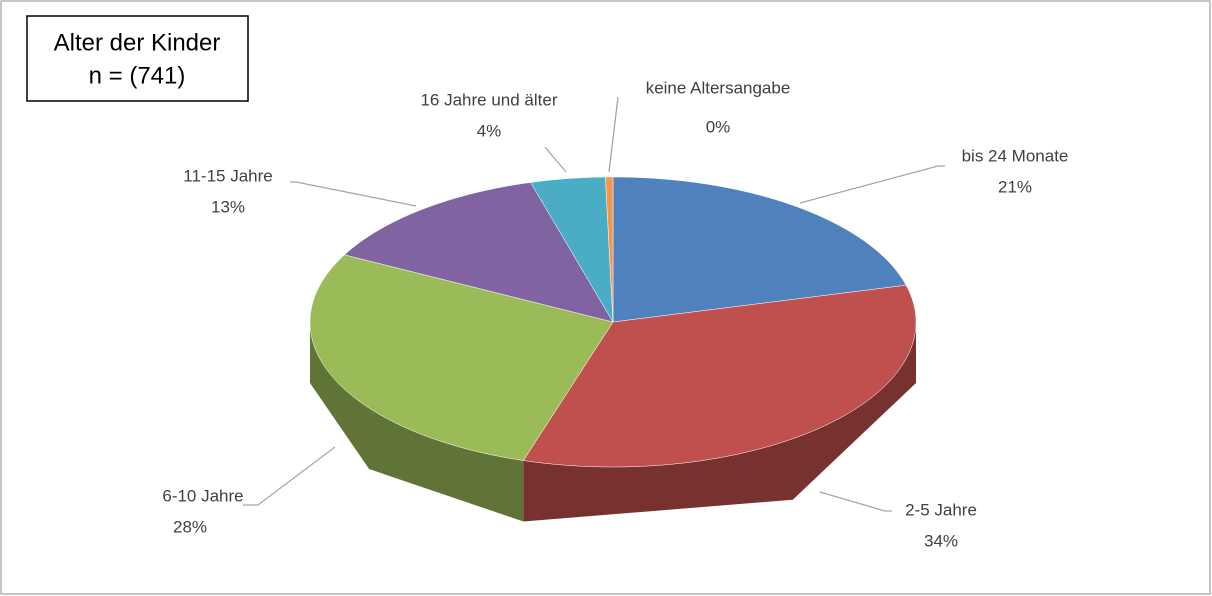 The height and width of the screenshot is (596, 1212). Describe the element at coordinates (227, 175) in the screenshot. I see `category-label: 11-15 Jahre` at that location.